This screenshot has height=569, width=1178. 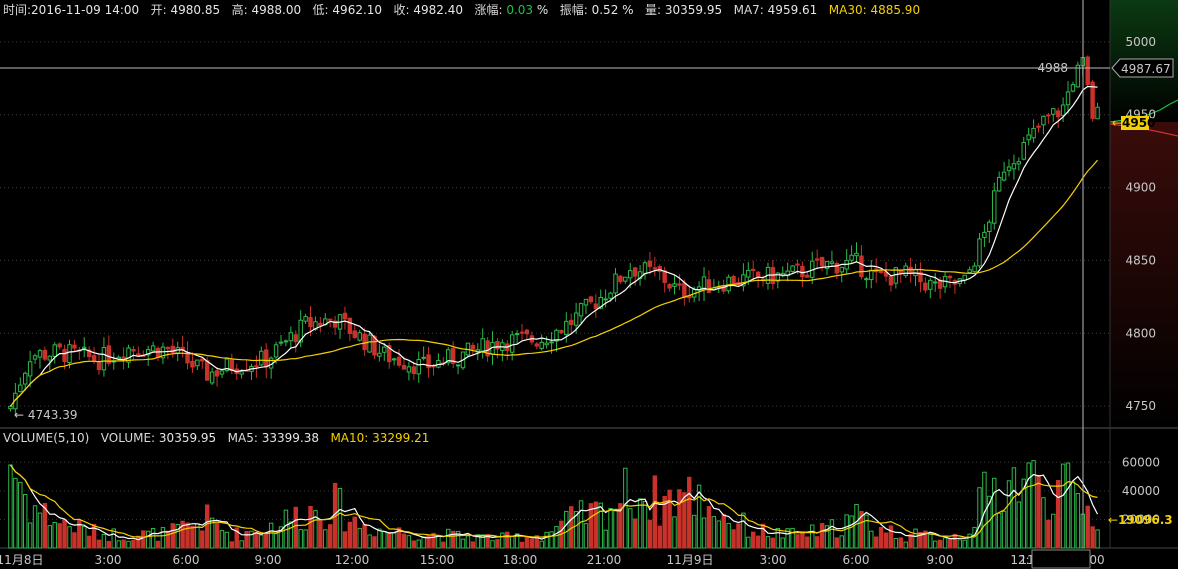 I want to click on ma30-value: 4885.90, so click(x=895, y=10).